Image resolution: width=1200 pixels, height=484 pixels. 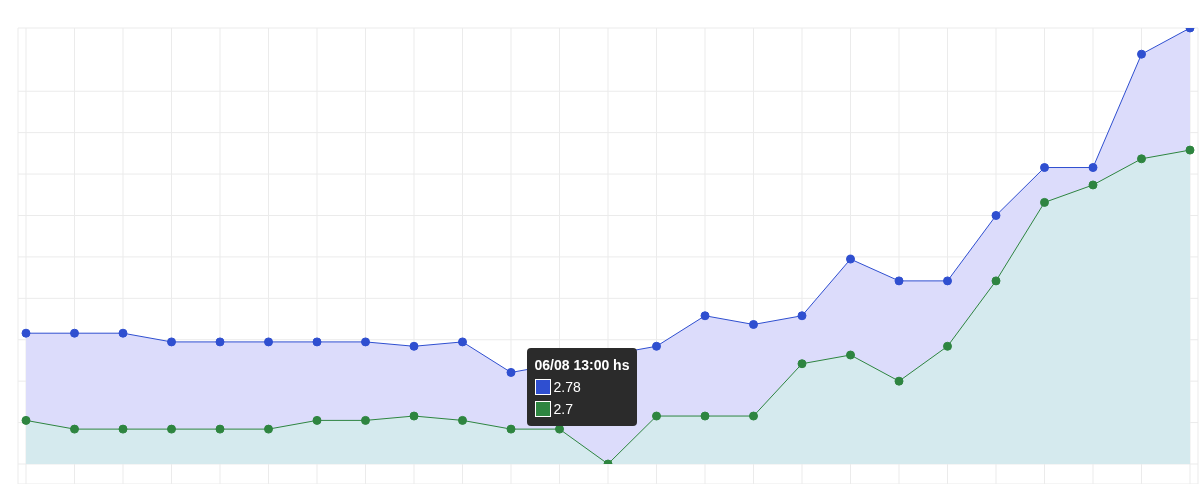 I want to click on annotation: 06/08 13:00 hs, so click(x=582, y=365).